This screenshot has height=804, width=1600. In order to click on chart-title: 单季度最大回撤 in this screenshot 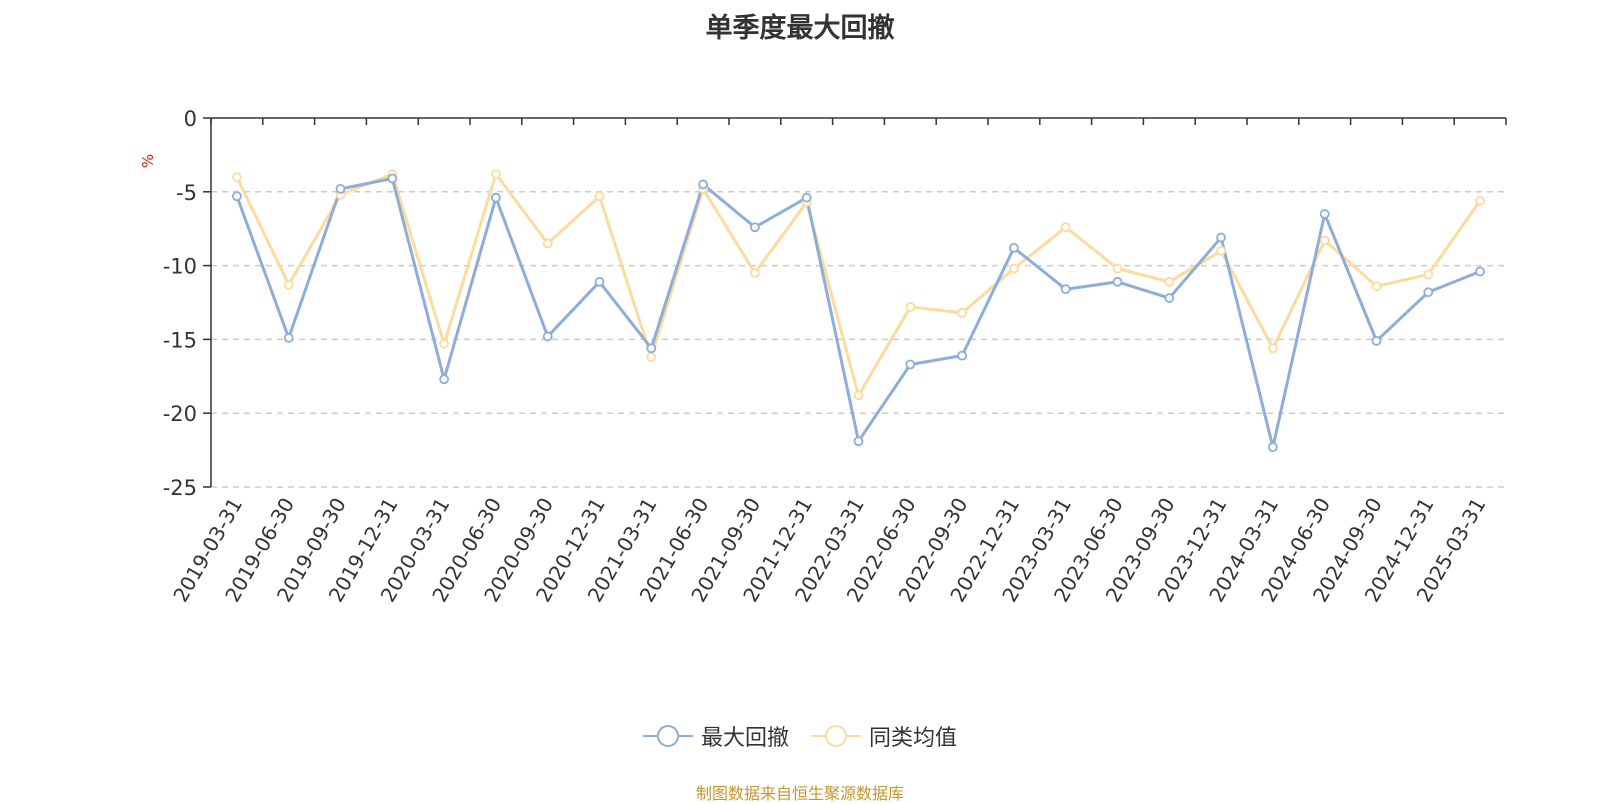, I will do `click(800, 28)`.